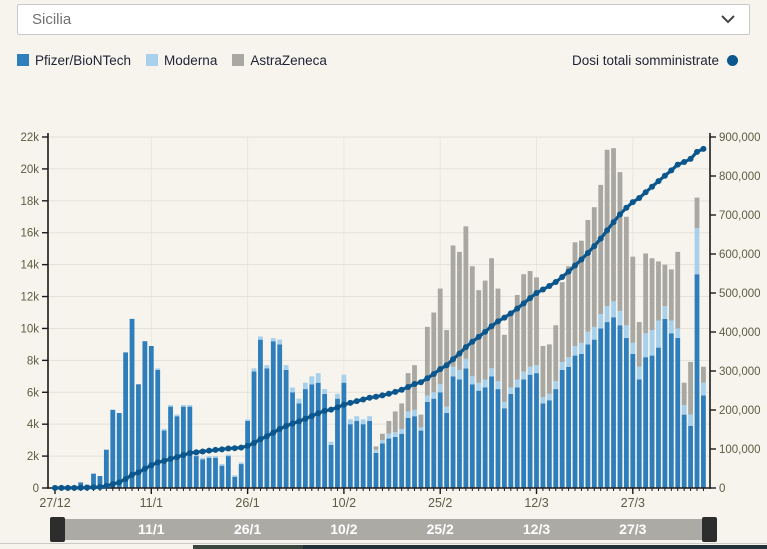 The width and height of the screenshot is (767, 549). Describe the element at coordinates (57, 529) in the screenshot. I see `navigator-left-handle` at that location.